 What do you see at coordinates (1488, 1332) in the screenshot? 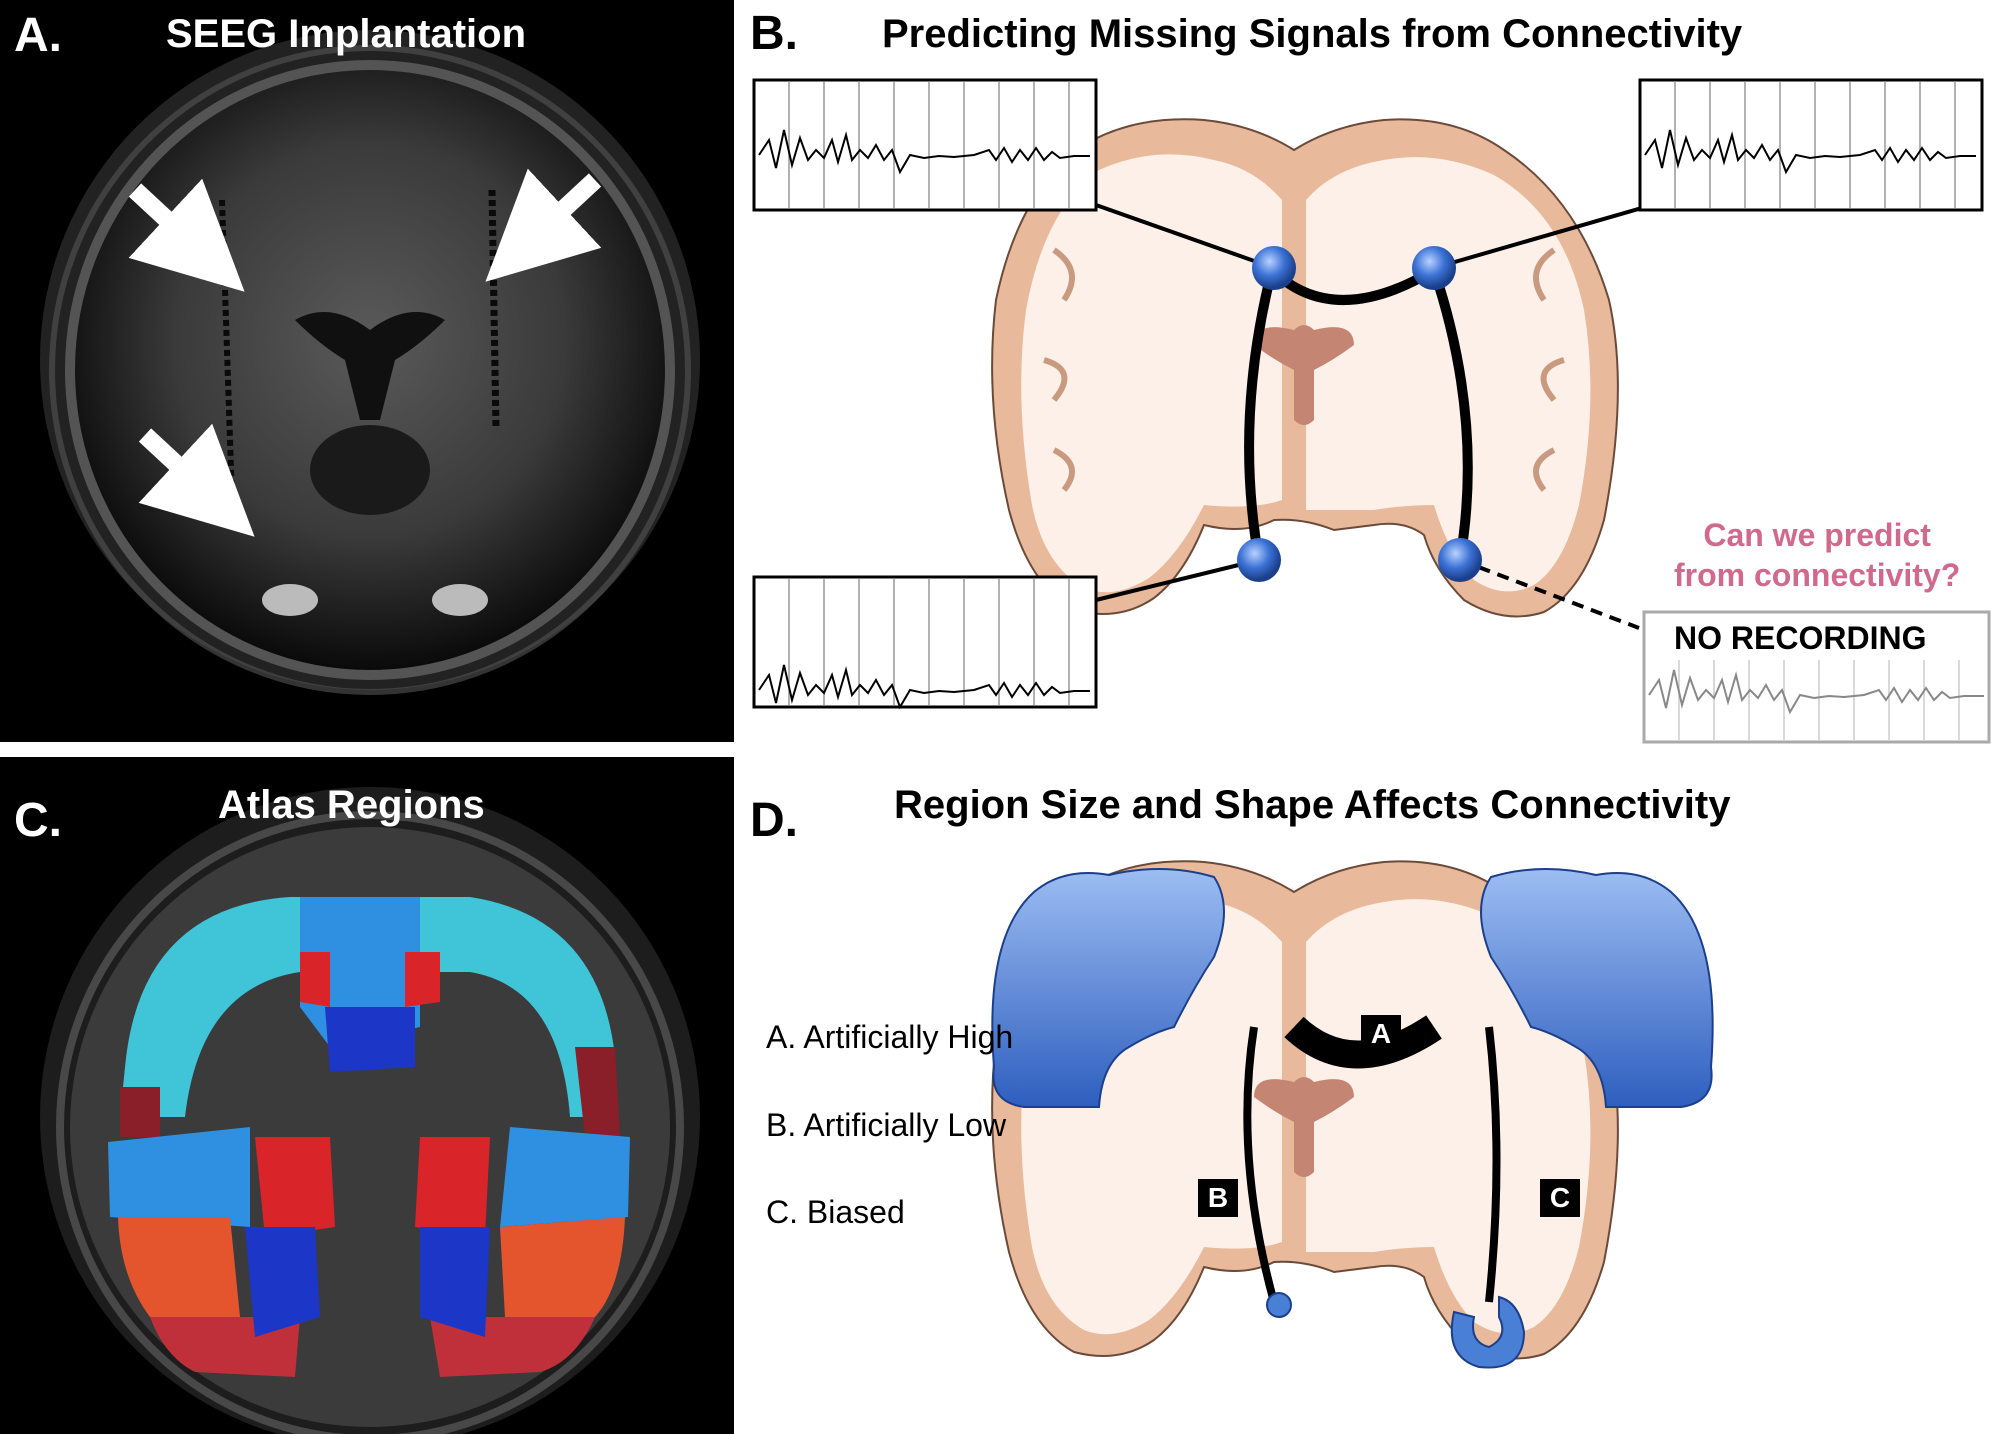
I see `region-c-curved` at bounding box center [1488, 1332].